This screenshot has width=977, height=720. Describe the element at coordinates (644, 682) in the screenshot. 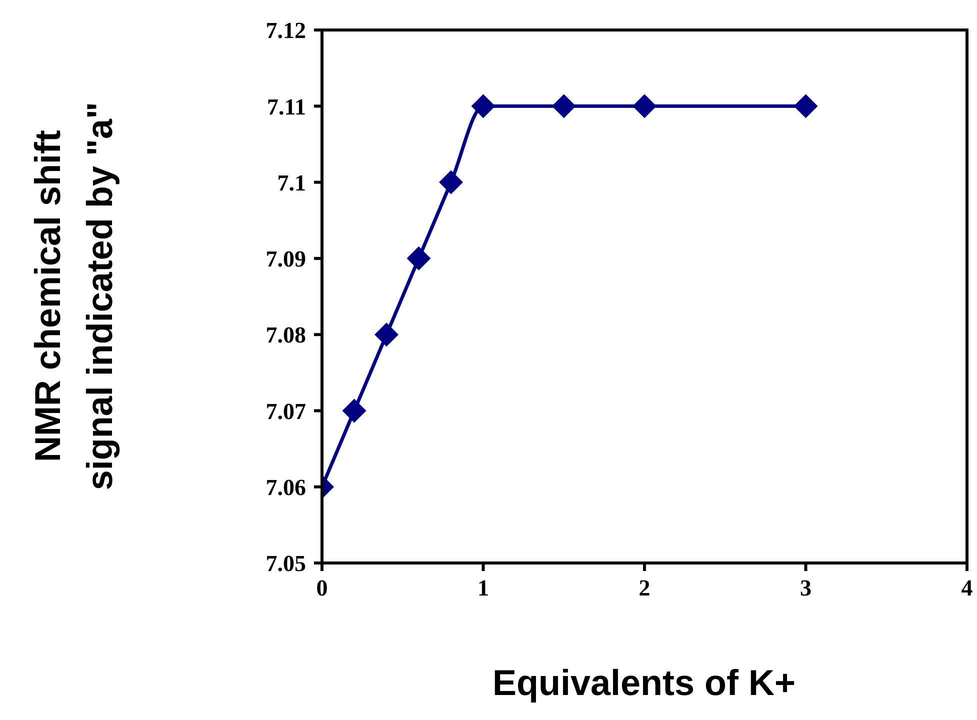

I see `x-axis-title: Equivalents of K+` at that location.